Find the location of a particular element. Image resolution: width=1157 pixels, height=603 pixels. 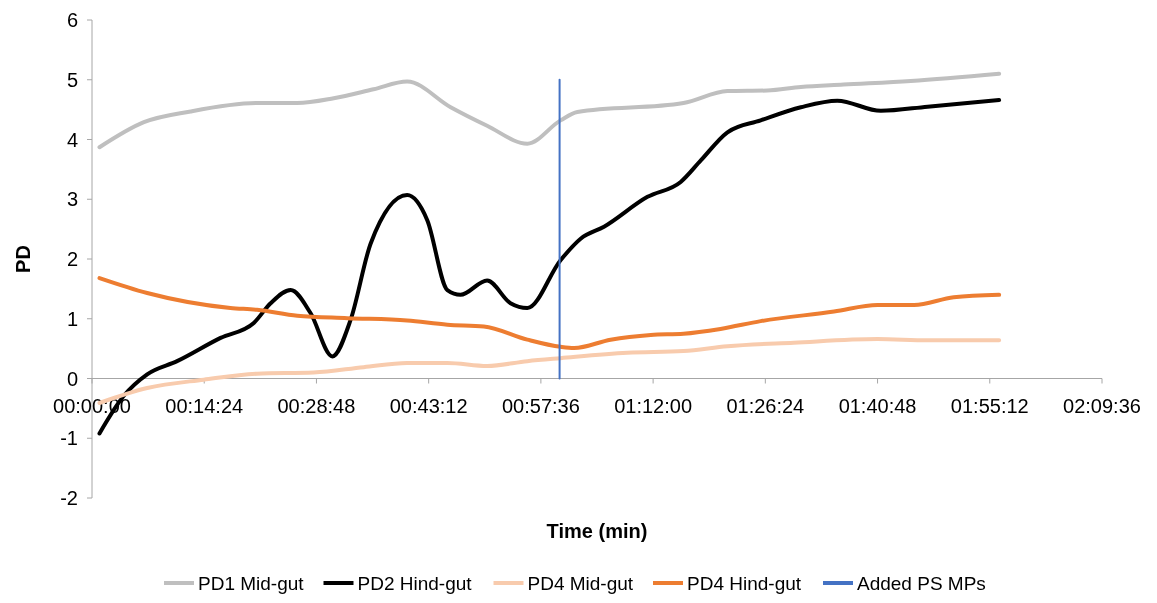

x-tick-label: 00:28:48 is located at coordinates (316, 405).